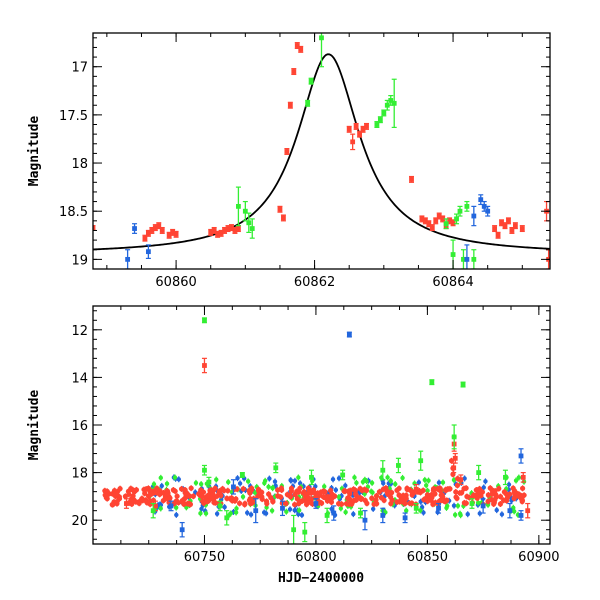 This screenshot has width=600, height=600. I want to click on zoom-y-axis-label: Magnitude, so click(34, 151).